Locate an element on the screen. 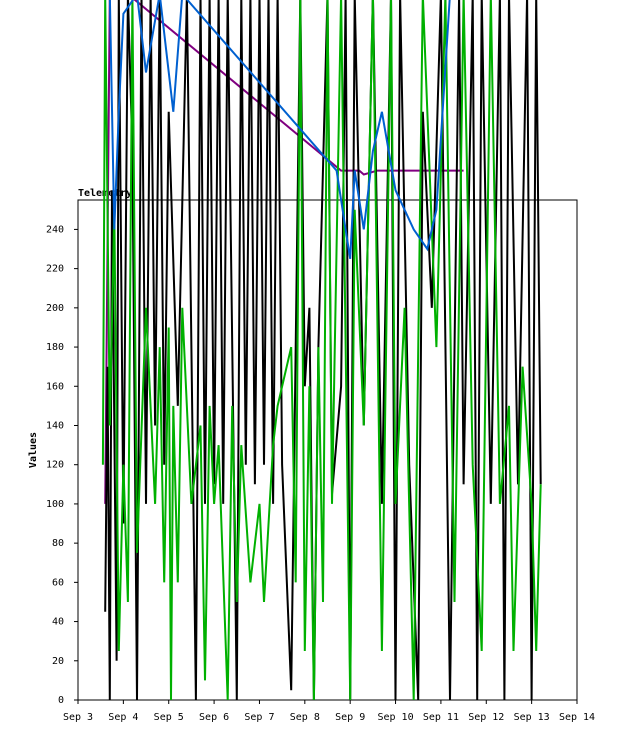 This screenshot has width=618, height=741. y-tick-label: 240 is located at coordinates (55, 229).